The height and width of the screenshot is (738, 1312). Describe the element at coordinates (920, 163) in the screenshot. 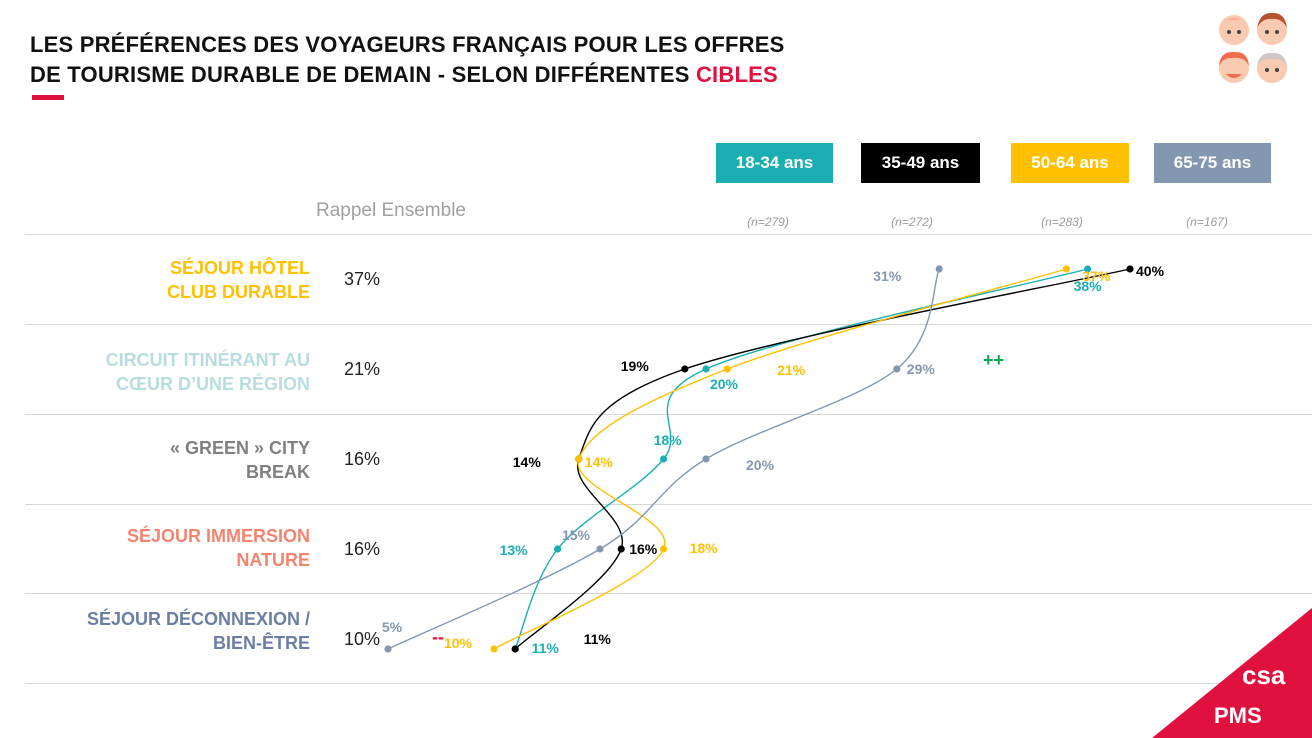

I see `legend-35-49: 35-49 ans` at that location.